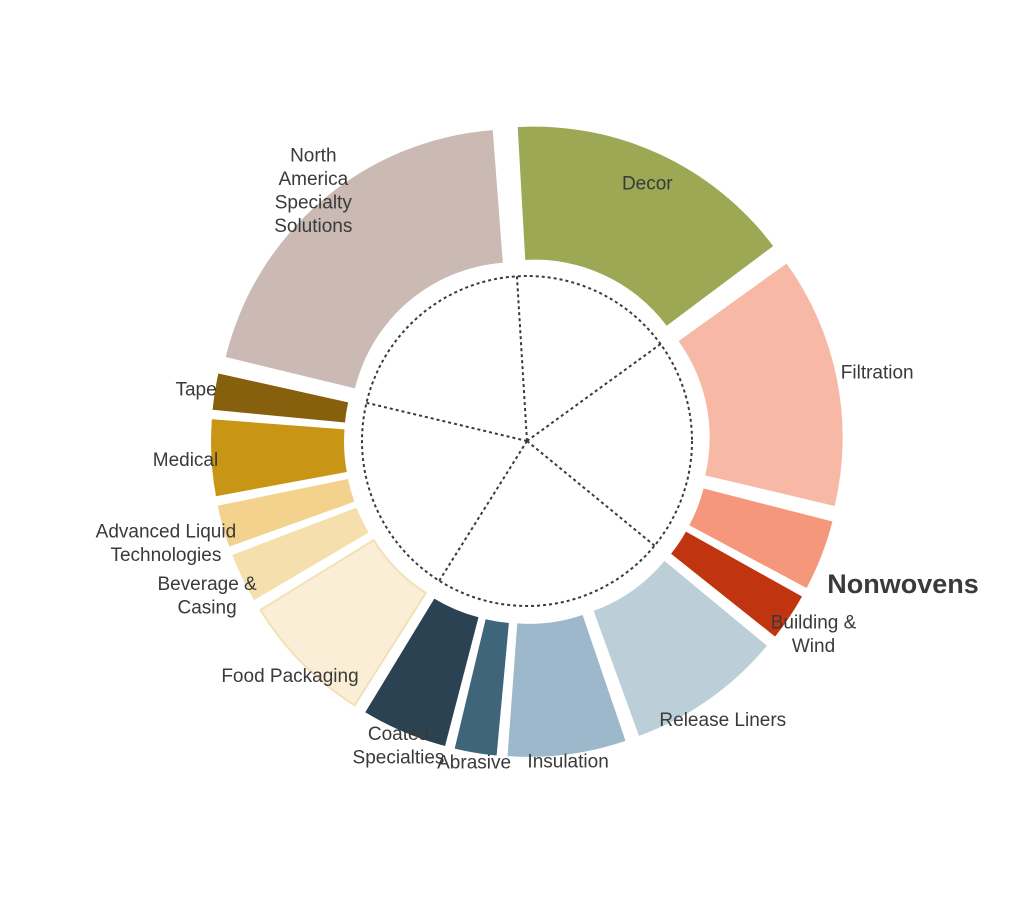 The width and height of the screenshot is (1035, 920). I want to click on slice-label-line: Coated, so click(398, 734).